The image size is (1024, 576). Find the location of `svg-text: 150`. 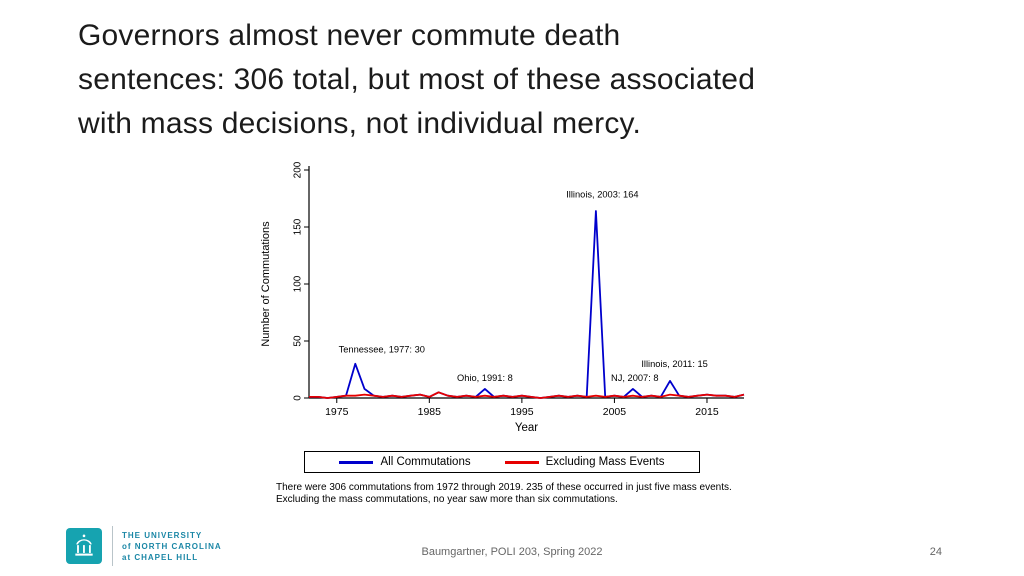

svg-text: 150 is located at coordinates (298, 226).